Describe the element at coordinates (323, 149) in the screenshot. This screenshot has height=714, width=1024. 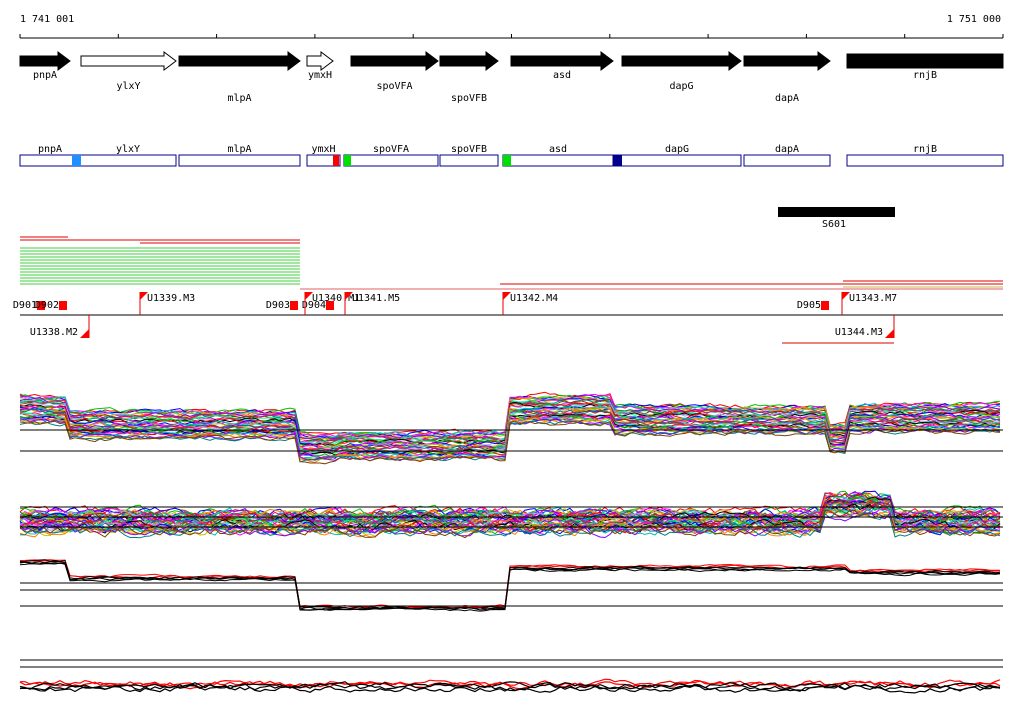
I see `gene-box-label: ymxH` at that location.